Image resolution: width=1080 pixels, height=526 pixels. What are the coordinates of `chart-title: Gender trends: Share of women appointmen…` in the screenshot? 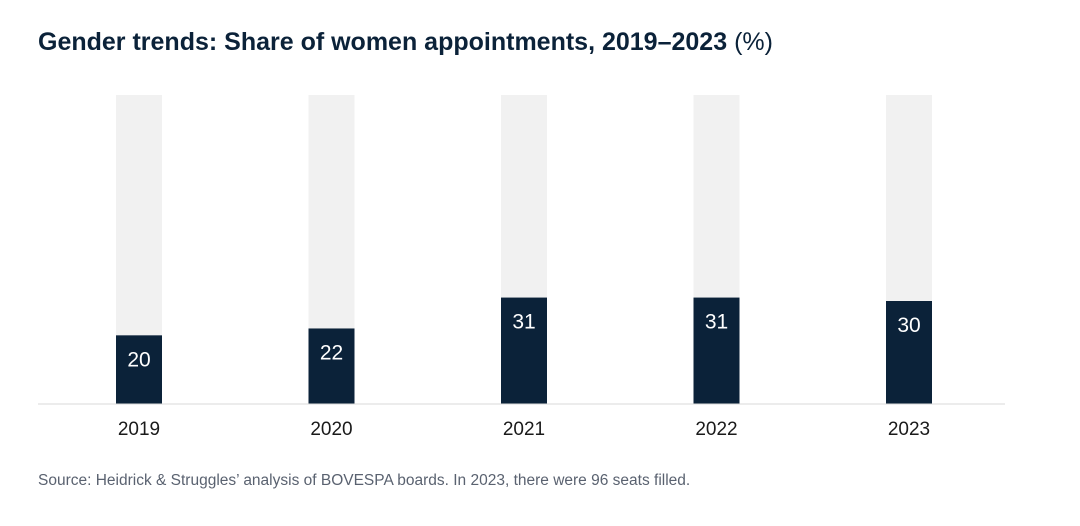 It's located at (405, 42).